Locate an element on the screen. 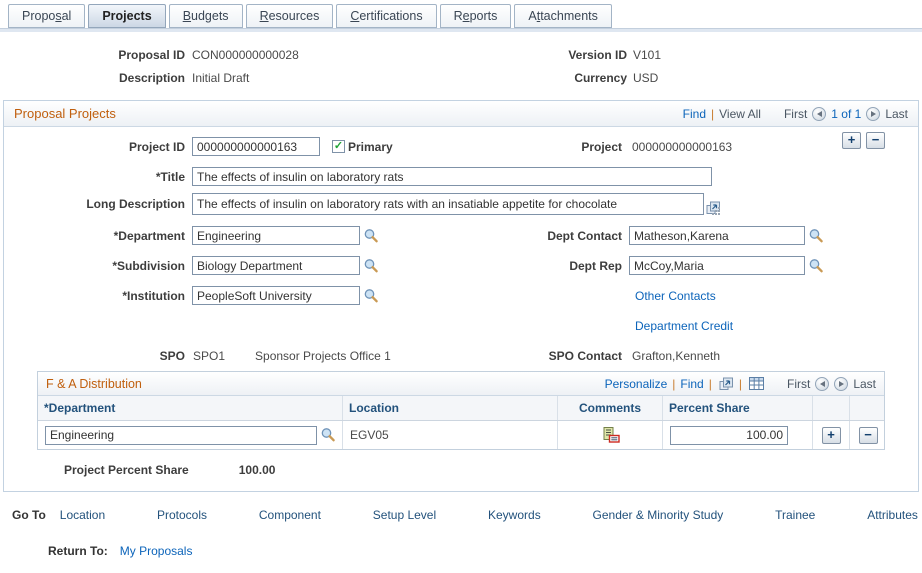 This screenshot has height=573, width=922. institution-lookup-icon is located at coordinates (371, 296).